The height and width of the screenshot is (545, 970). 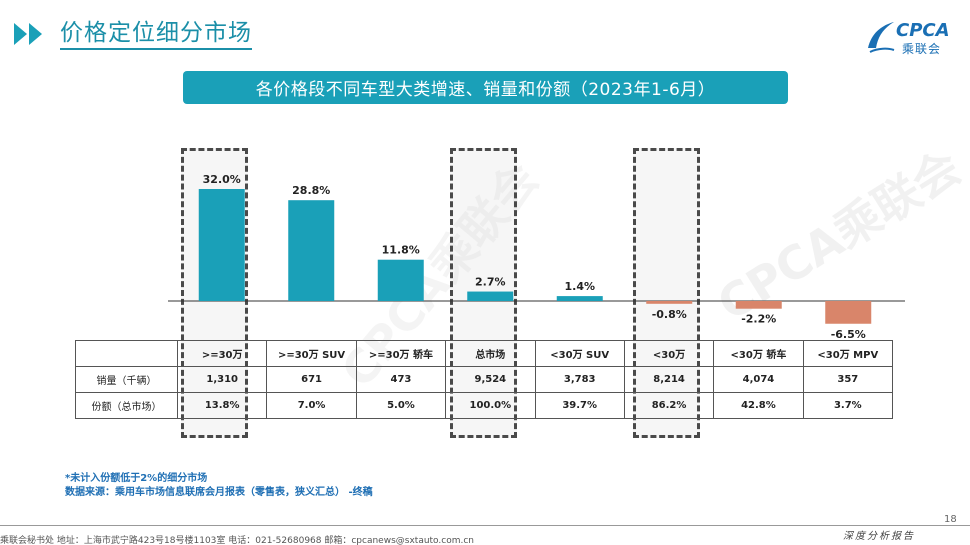 I want to click on column-header: <30万 SUV, so click(x=579, y=353).